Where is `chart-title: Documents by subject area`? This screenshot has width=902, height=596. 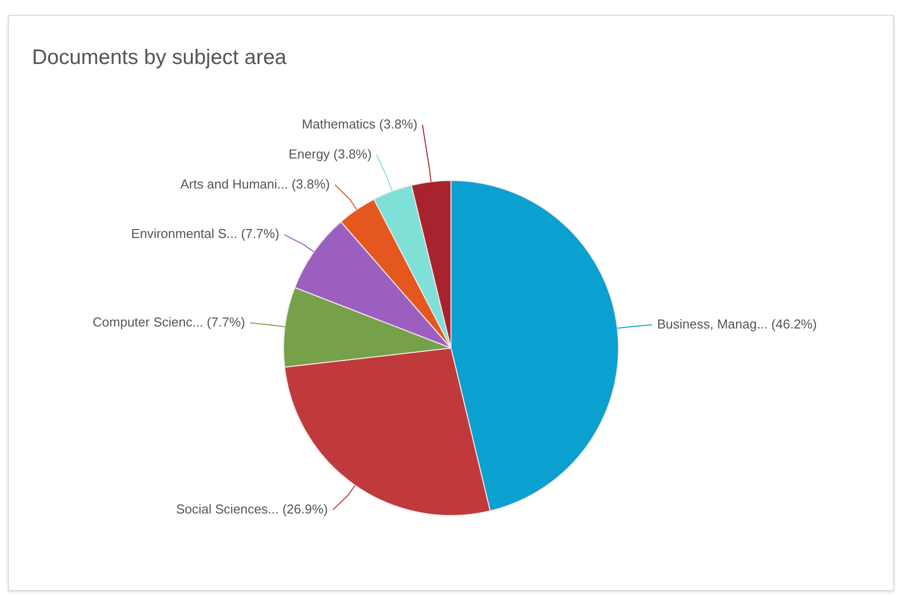 chart-title: Documents by subject area is located at coordinates (159, 58).